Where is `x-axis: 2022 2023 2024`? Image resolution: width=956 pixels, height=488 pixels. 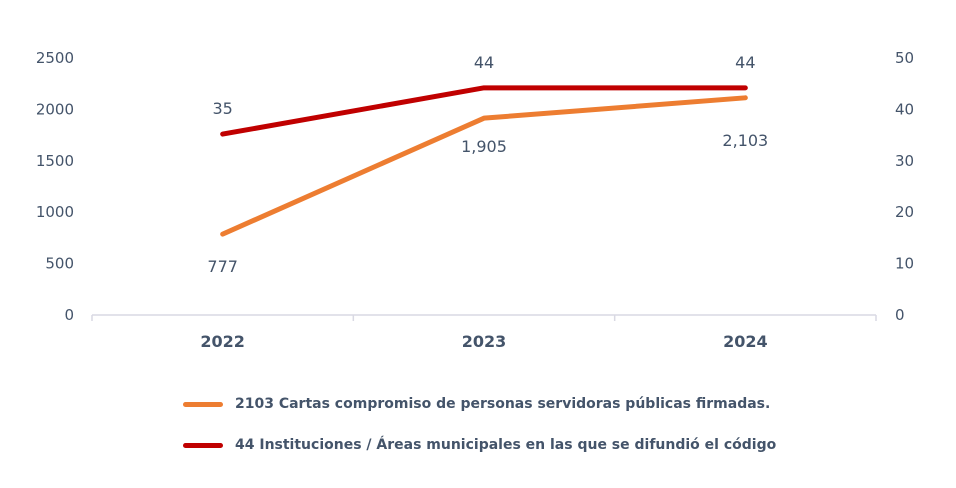
x-axis: 2022 2023 2024 is located at coordinates (484, 332).